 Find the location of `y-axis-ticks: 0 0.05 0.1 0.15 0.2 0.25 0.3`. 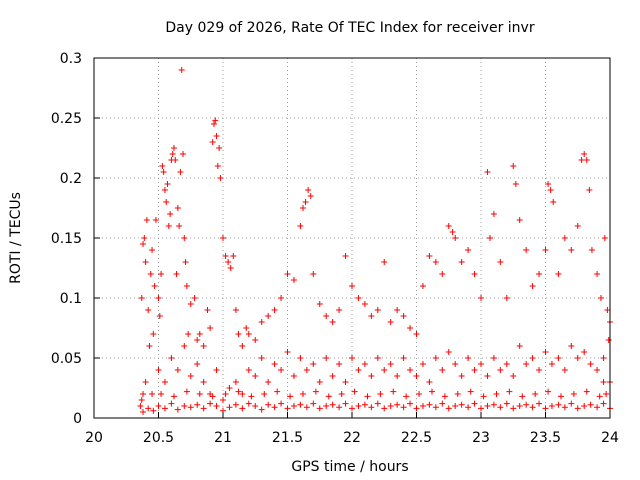

y-axis-ticks: 0 0.05 0.1 0.15 0.2 0.25 0.3 is located at coordinates (75, 239).